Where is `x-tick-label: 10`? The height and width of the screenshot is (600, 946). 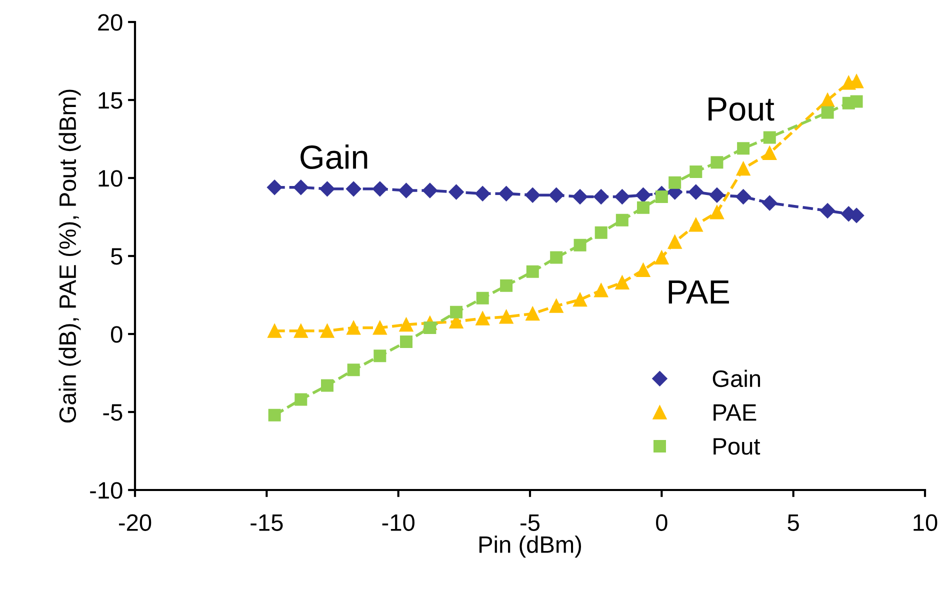
x-tick-label: 10 is located at coordinates (926, 522).